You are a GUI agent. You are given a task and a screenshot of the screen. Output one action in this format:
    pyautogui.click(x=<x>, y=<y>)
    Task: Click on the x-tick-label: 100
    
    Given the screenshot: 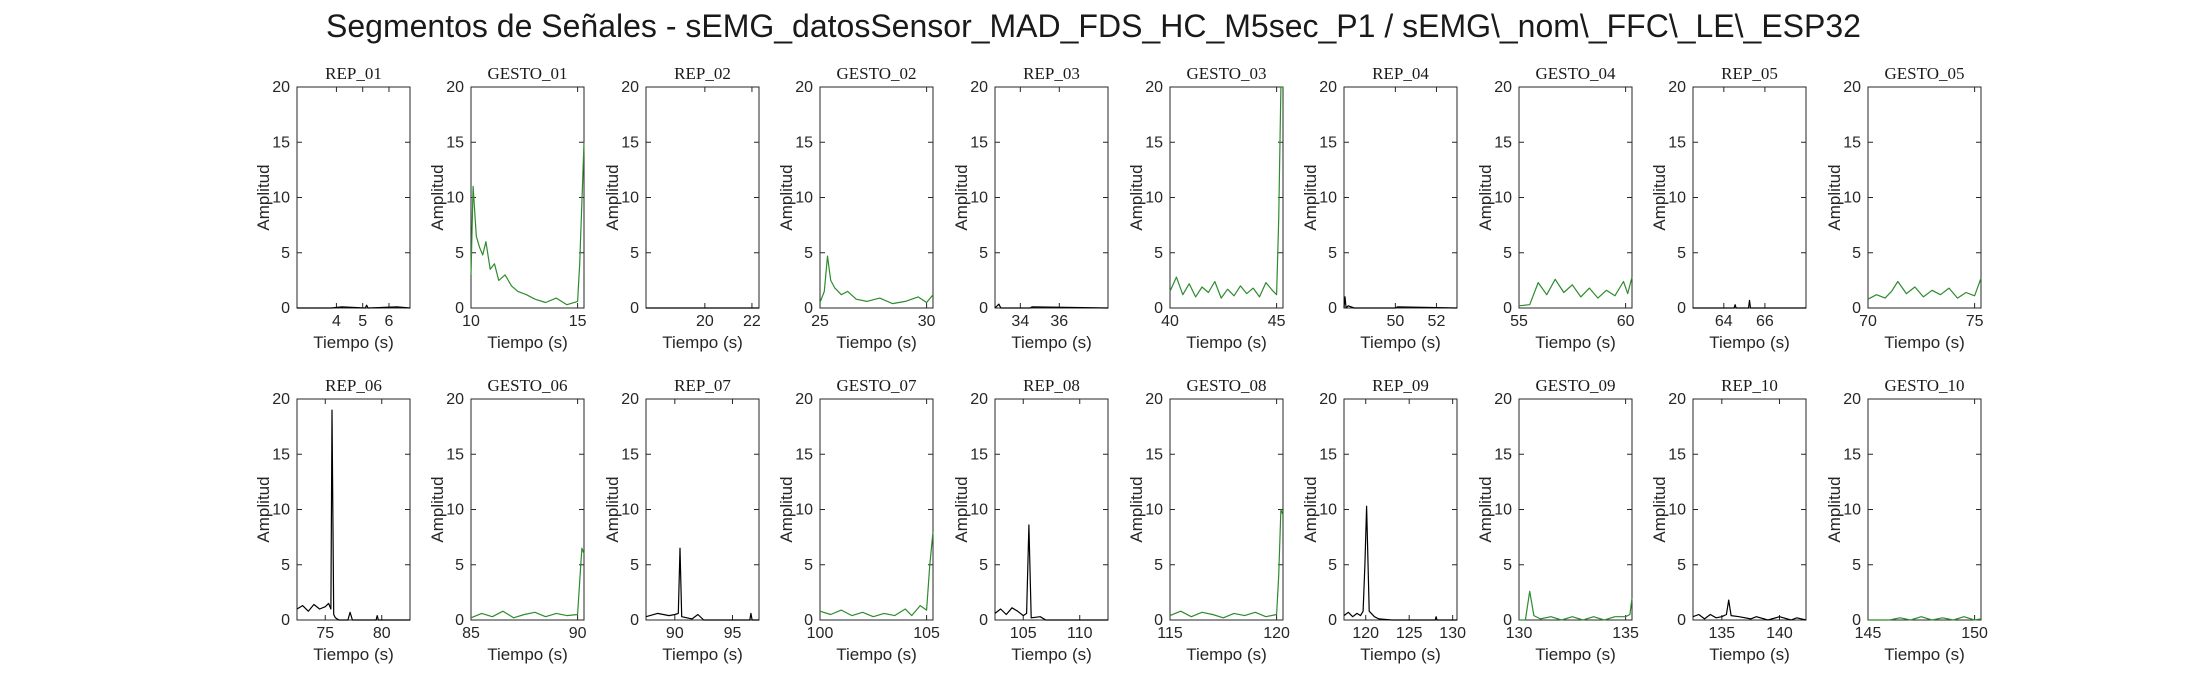 What is the action you would take?
    pyautogui.click(x=820, y=633)
    